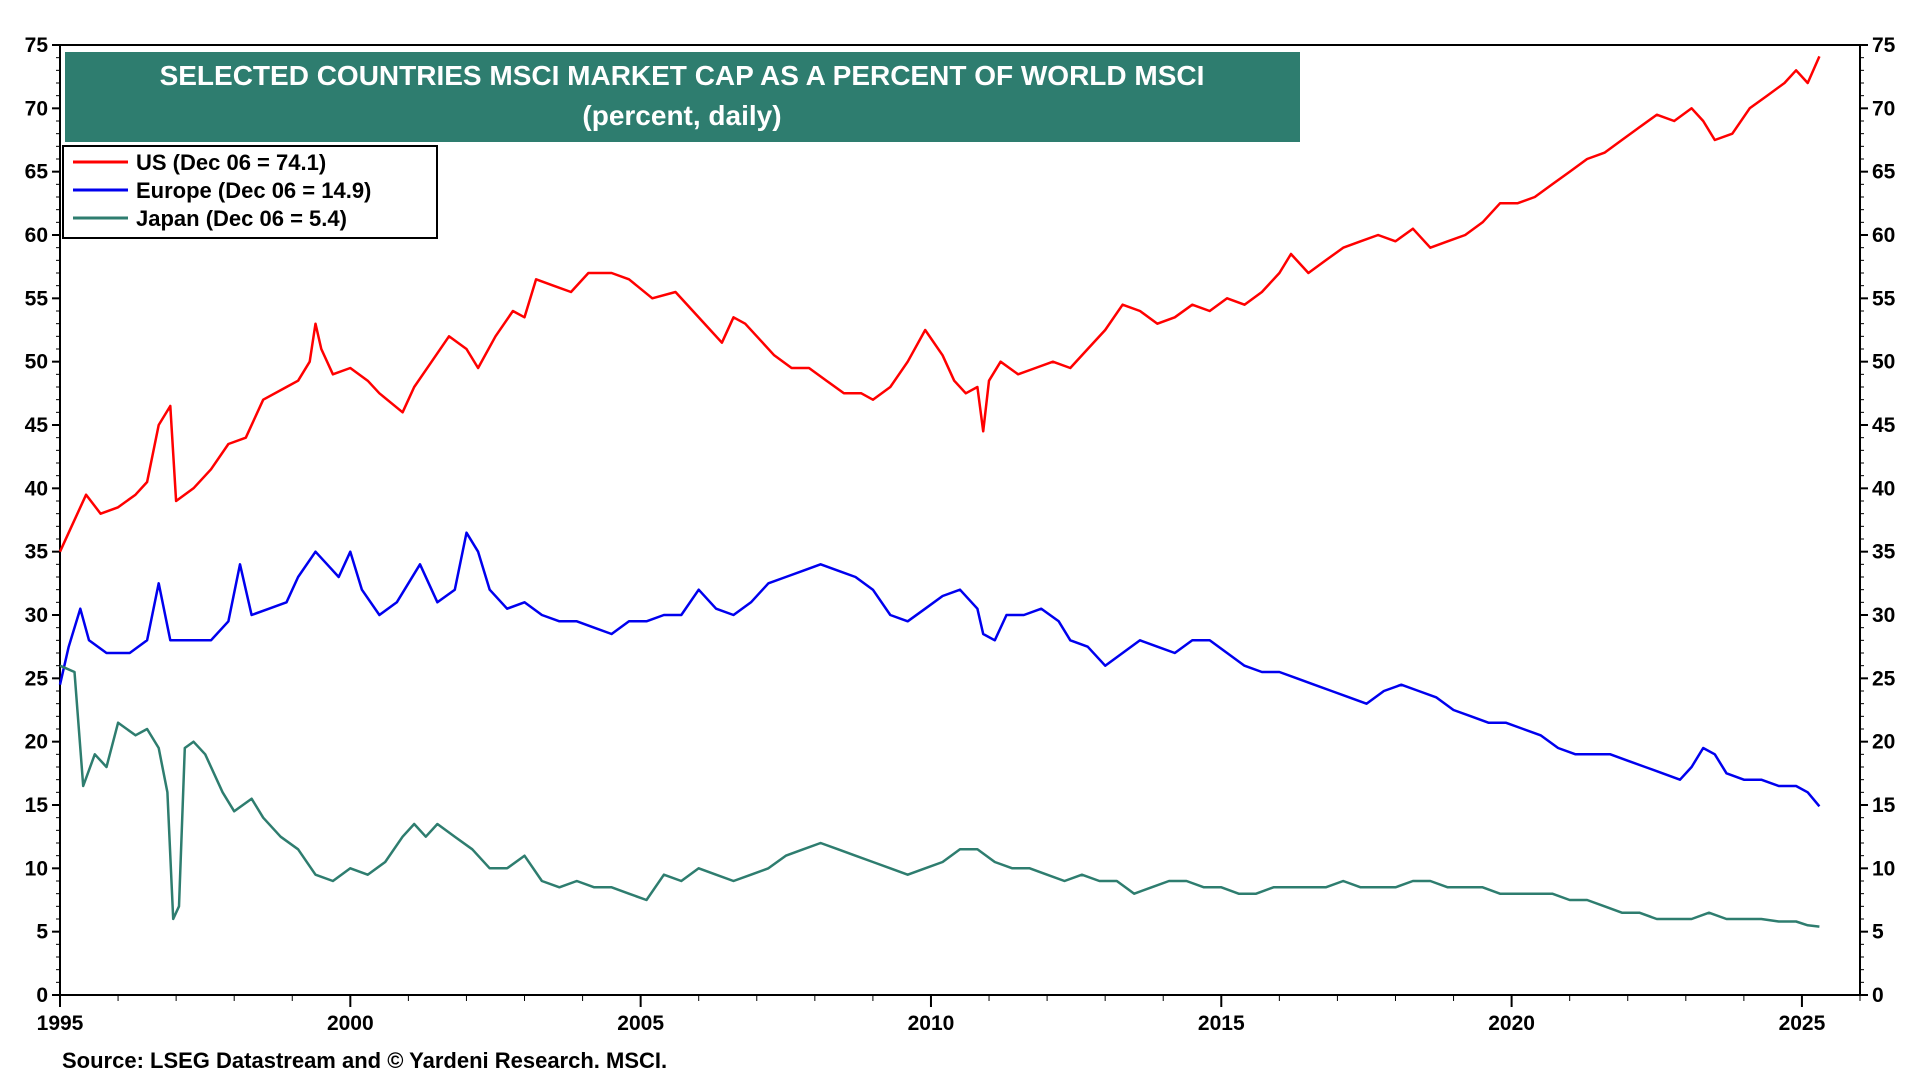  I want to click on y-tick-label-right-30: 30, so click(1883, 615).